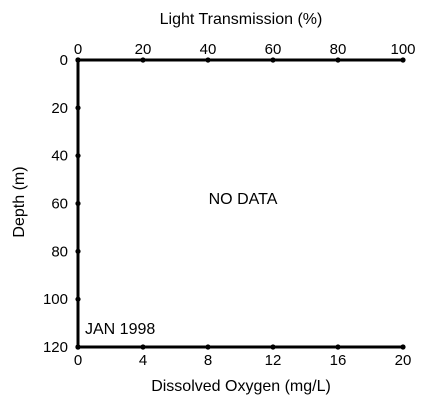  Describe the element at coordinates (59, 108) in the screenshot. I see `y-tick-label: 20` at that location.